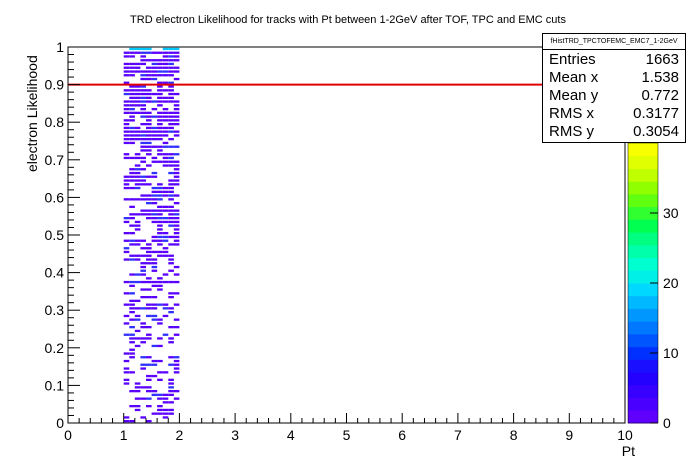 This screenshot has width=696, height=472. I want to click on y-tick-label: 0.5, so click(55, 235).